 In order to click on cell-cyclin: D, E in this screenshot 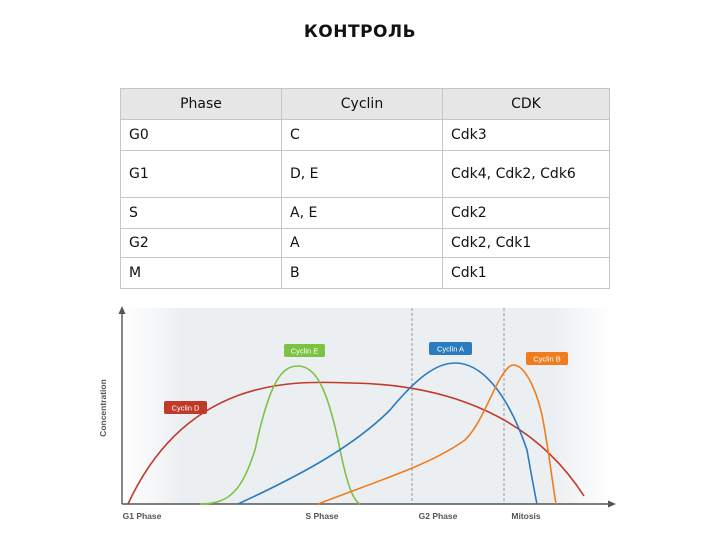, I will do `click(362, 174)`.